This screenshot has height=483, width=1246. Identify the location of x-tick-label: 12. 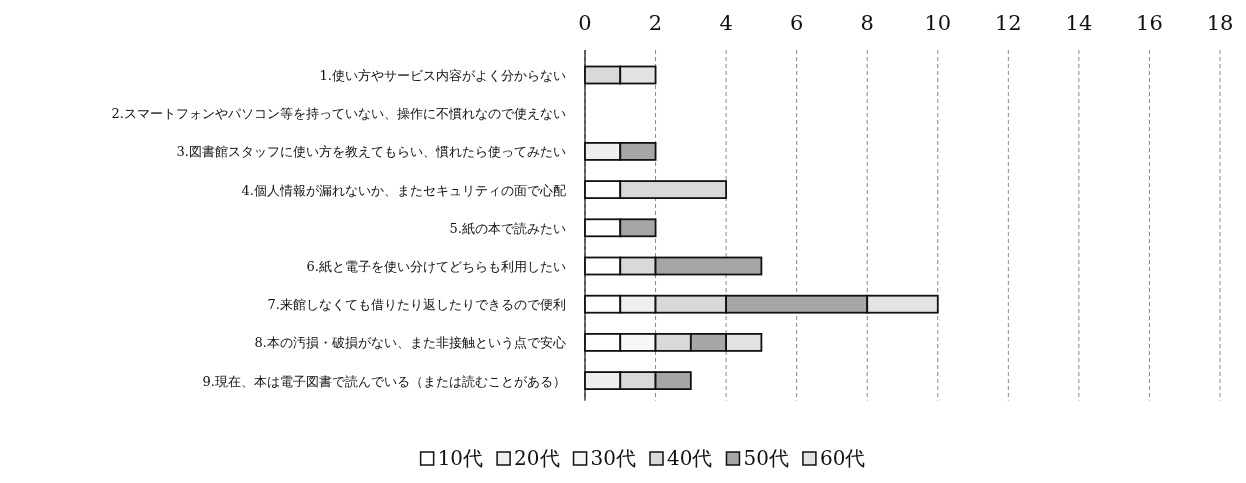
(1008, 23).